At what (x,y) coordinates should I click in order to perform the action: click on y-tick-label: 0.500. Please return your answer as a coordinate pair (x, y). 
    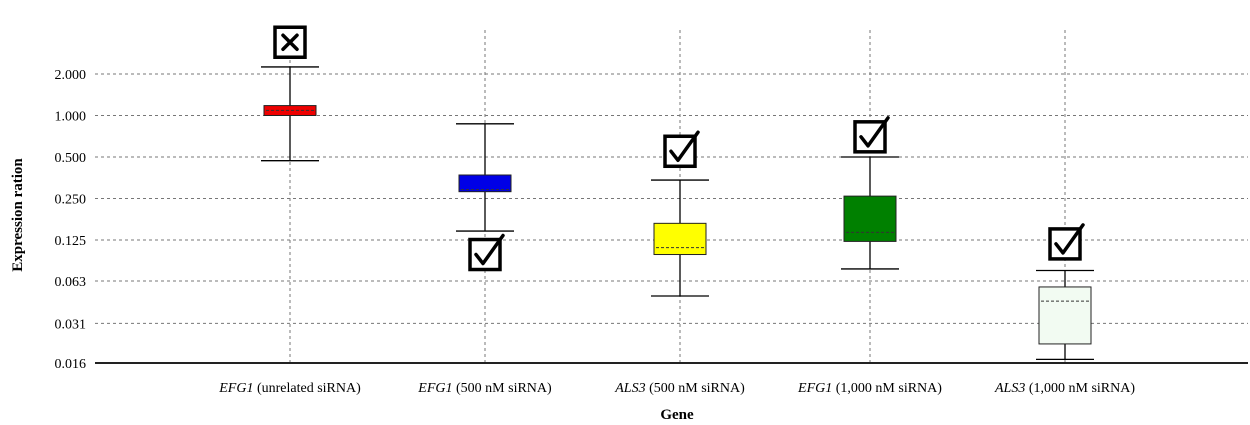
    Looking at the image, I should click on (71, 158).